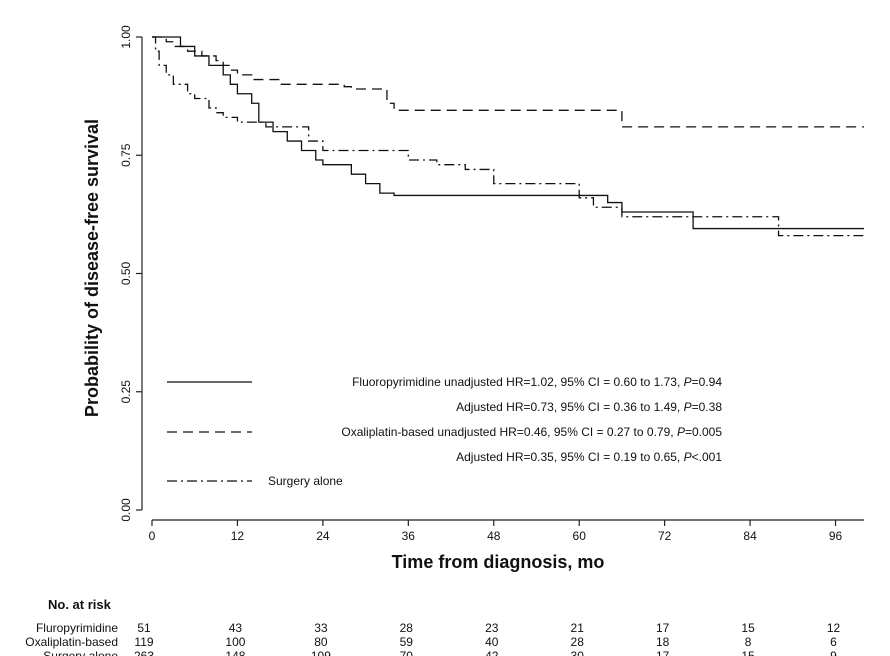 This screenshot has height=656, width=890. I want to click on risk-count: 30, so click(578, 652).